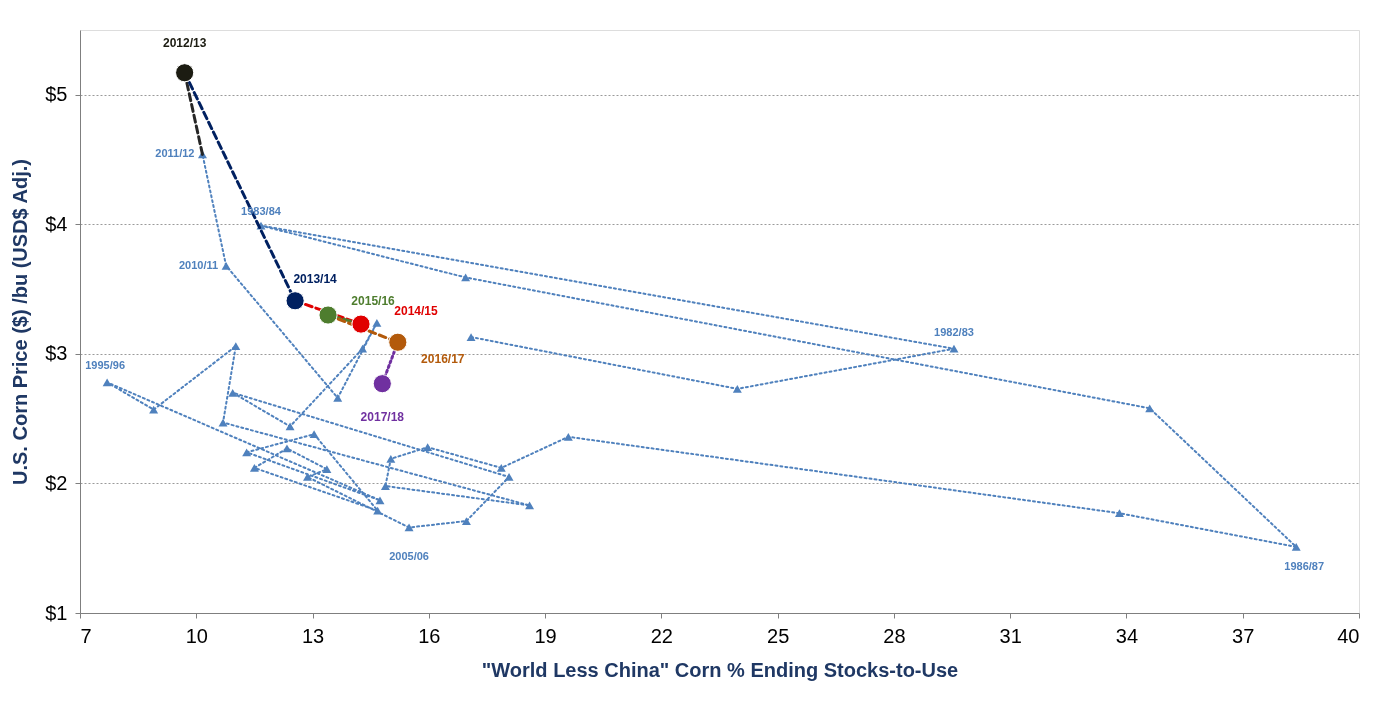 The width and height of the screenshot is (1398, 702). What do you see at coordinates (382, 416) in the screenshot?
I see `series-label: 2017/18` at bounding box center [382, 416].